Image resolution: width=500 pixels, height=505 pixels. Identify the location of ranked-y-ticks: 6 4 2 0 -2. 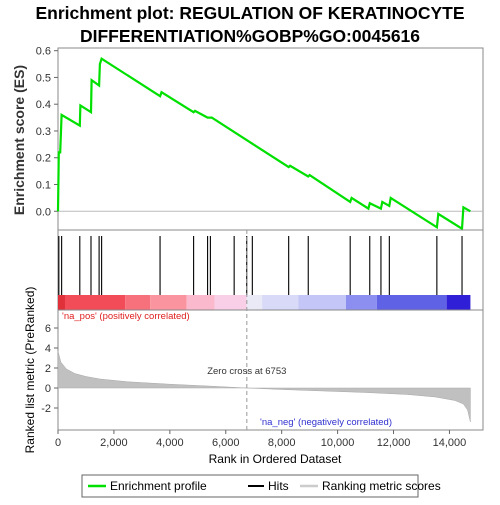
(49, 369).